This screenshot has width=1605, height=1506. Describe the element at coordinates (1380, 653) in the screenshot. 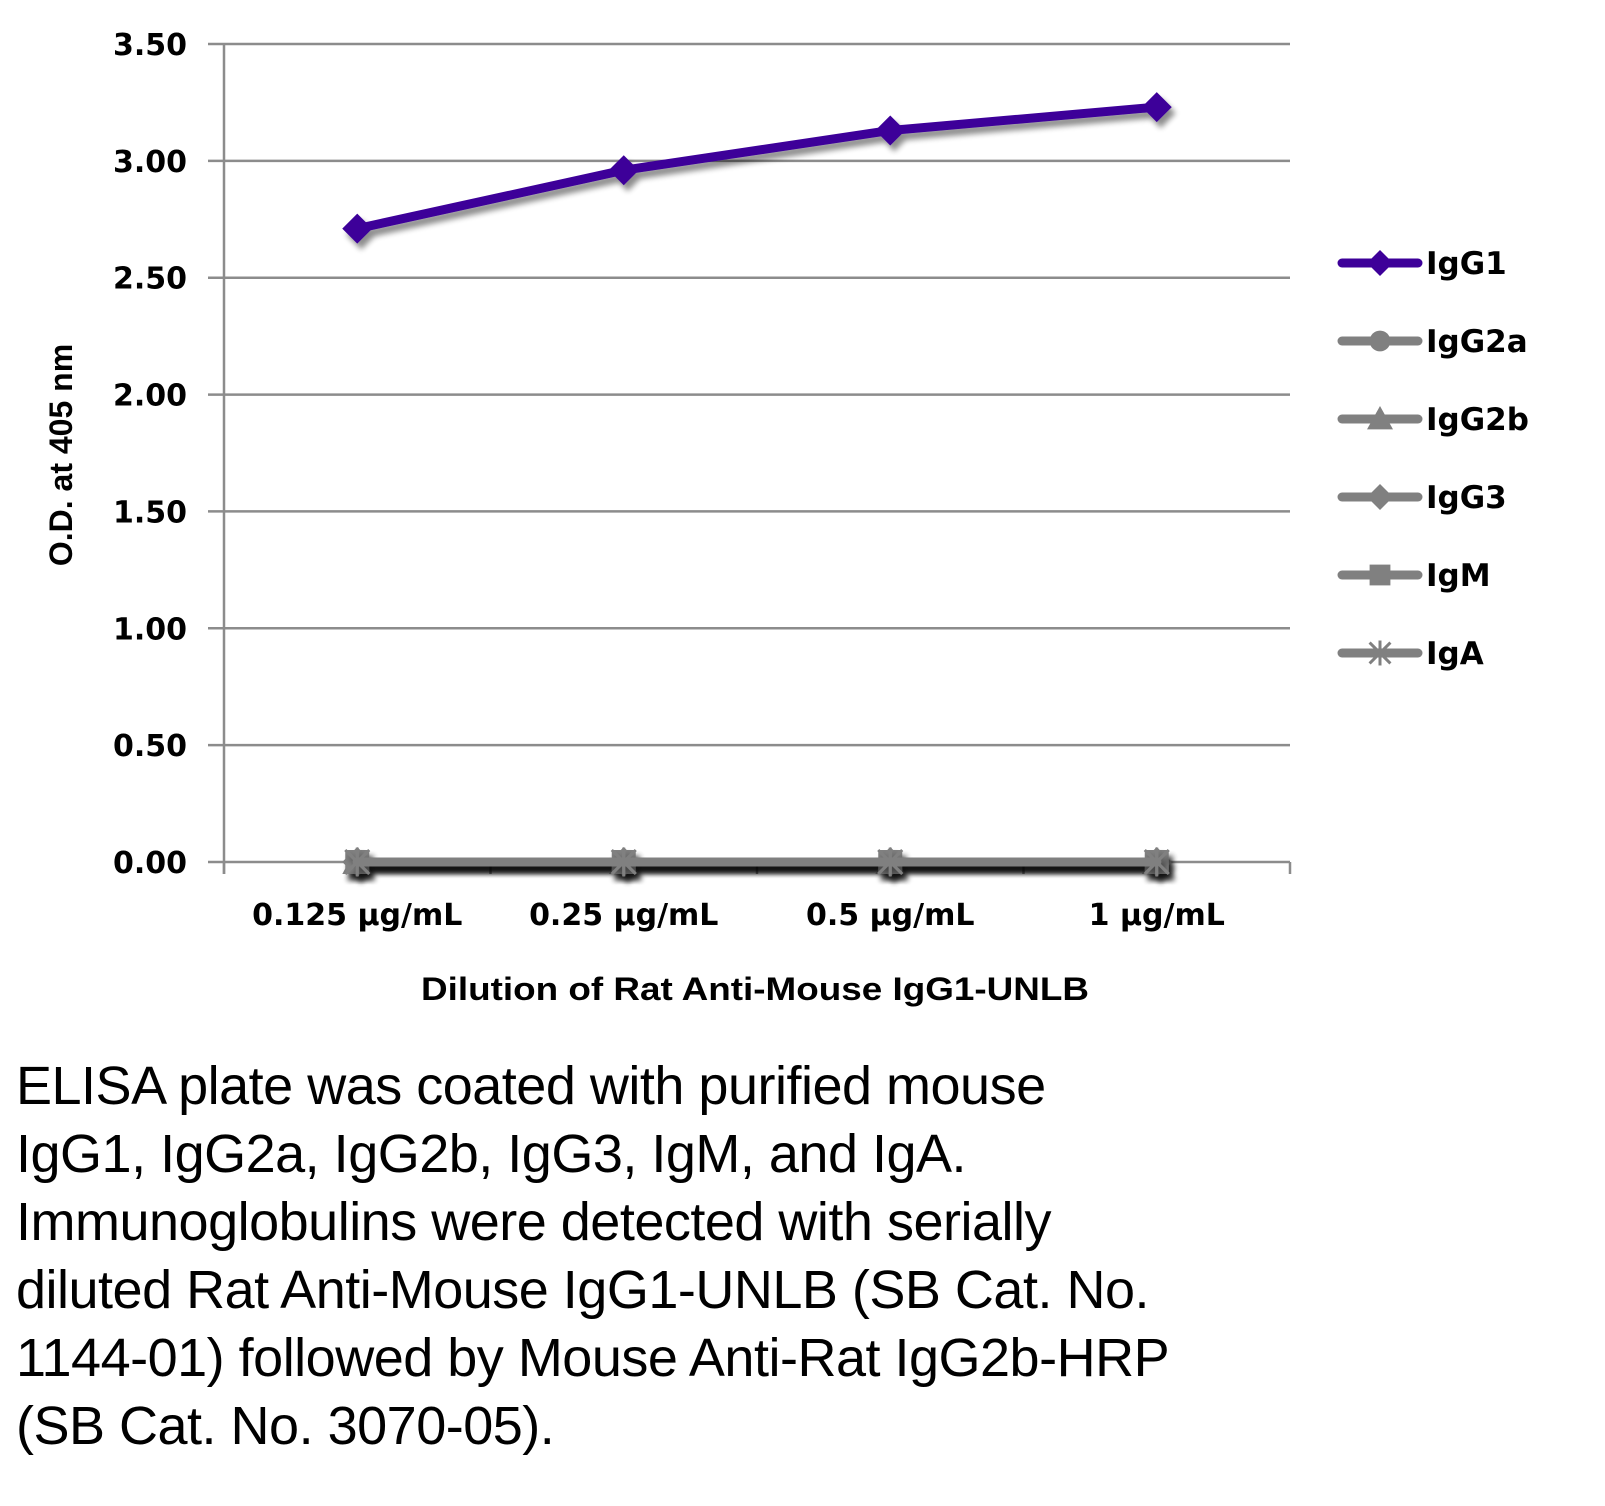

I see `legend-marker-star-icon` at that location.